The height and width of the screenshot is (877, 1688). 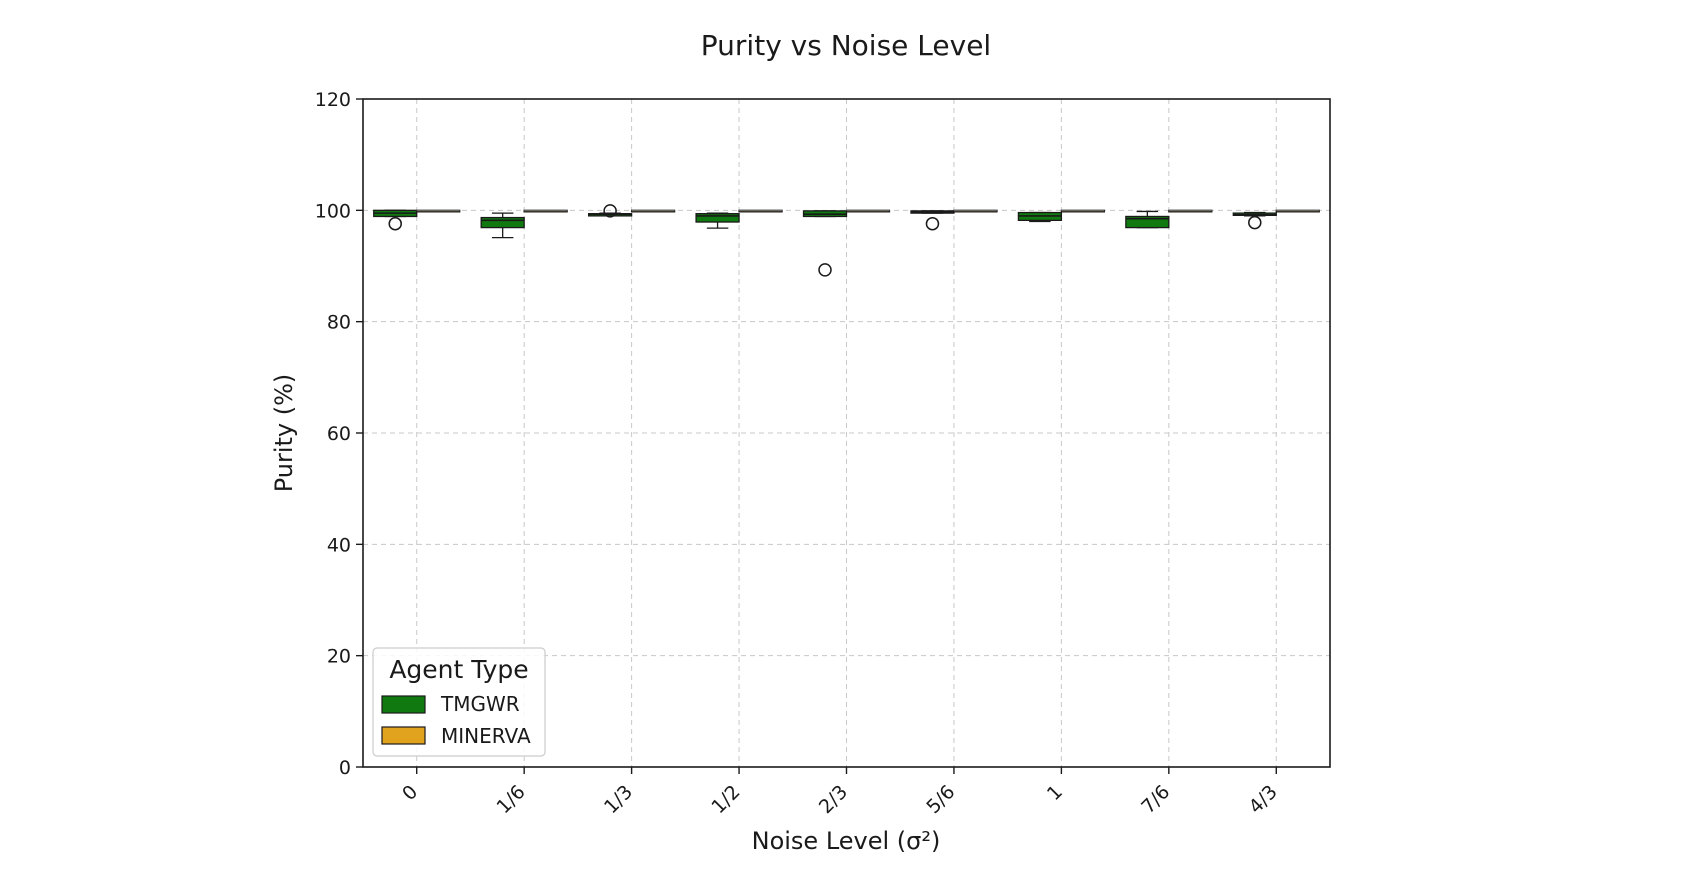 What do you see at coordinates (345, 768) in the screenshot?
I see `y-tick-label: 0` at bounding box center [345, 768].